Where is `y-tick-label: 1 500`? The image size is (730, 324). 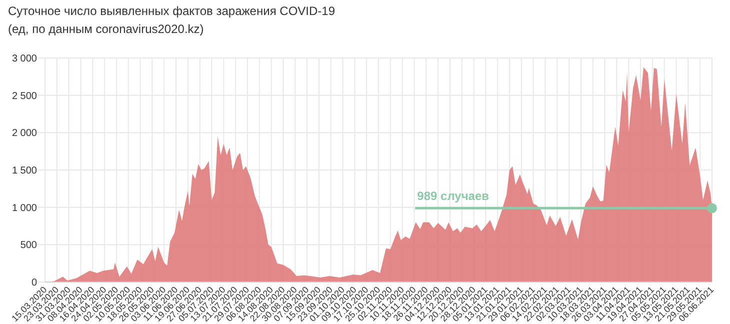 y-tick-label: 1 500 is located at coordinates (25, 171).